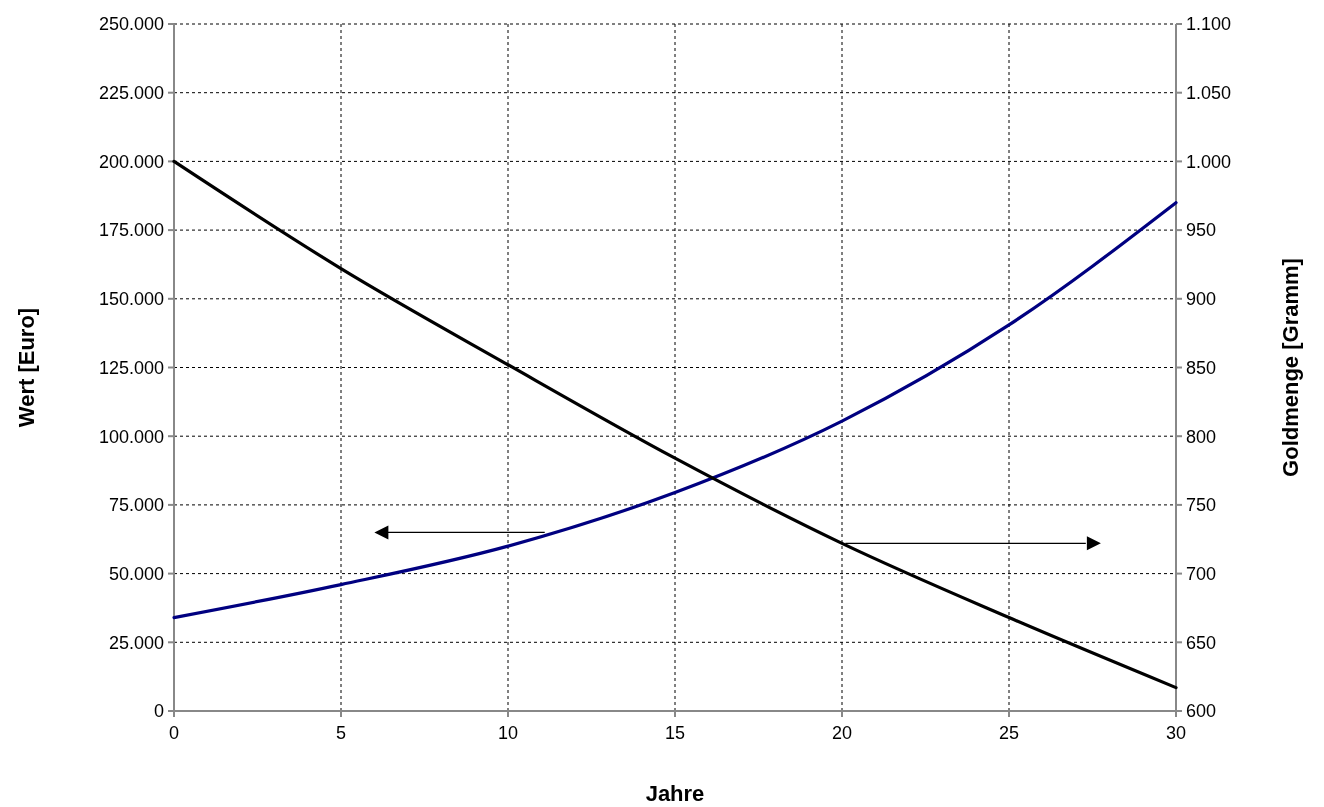 This screenshot has height=807, width=1324. Describe the element at coordinates (842, 733) in the screenshot. I see `x-tick-label: 20` at that location.